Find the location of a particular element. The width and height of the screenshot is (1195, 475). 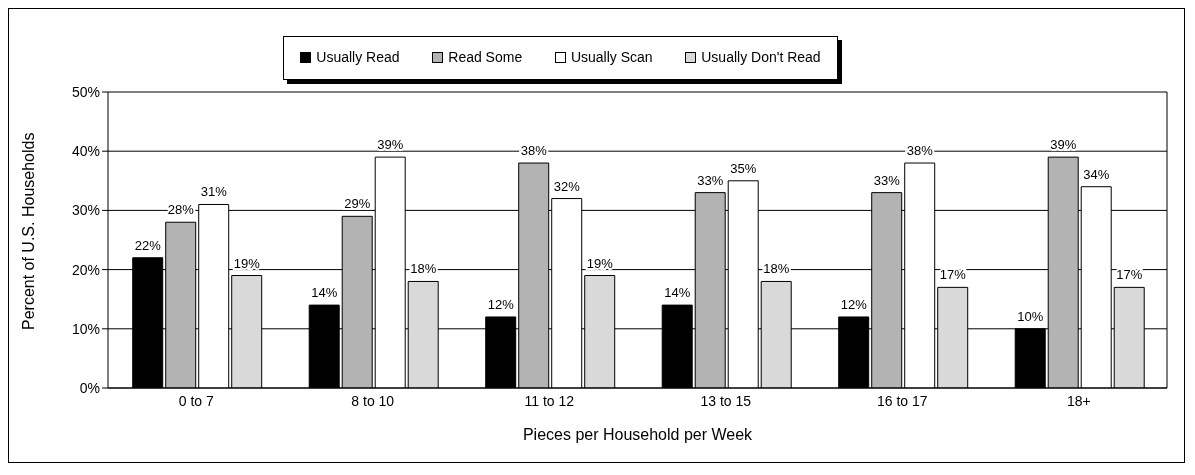

data-label: 10% is located at coordinates (1030, 316).